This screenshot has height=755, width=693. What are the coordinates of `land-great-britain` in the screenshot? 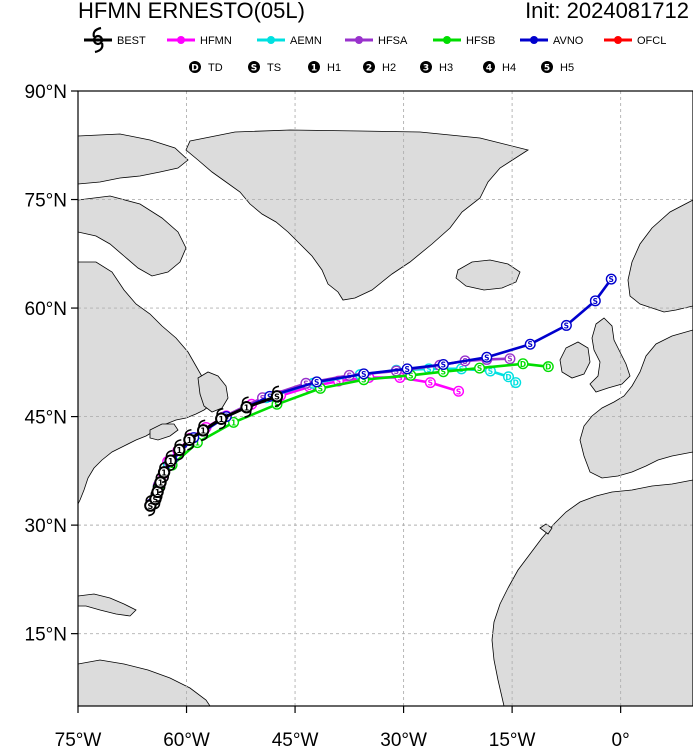 It's located at (610, 355).